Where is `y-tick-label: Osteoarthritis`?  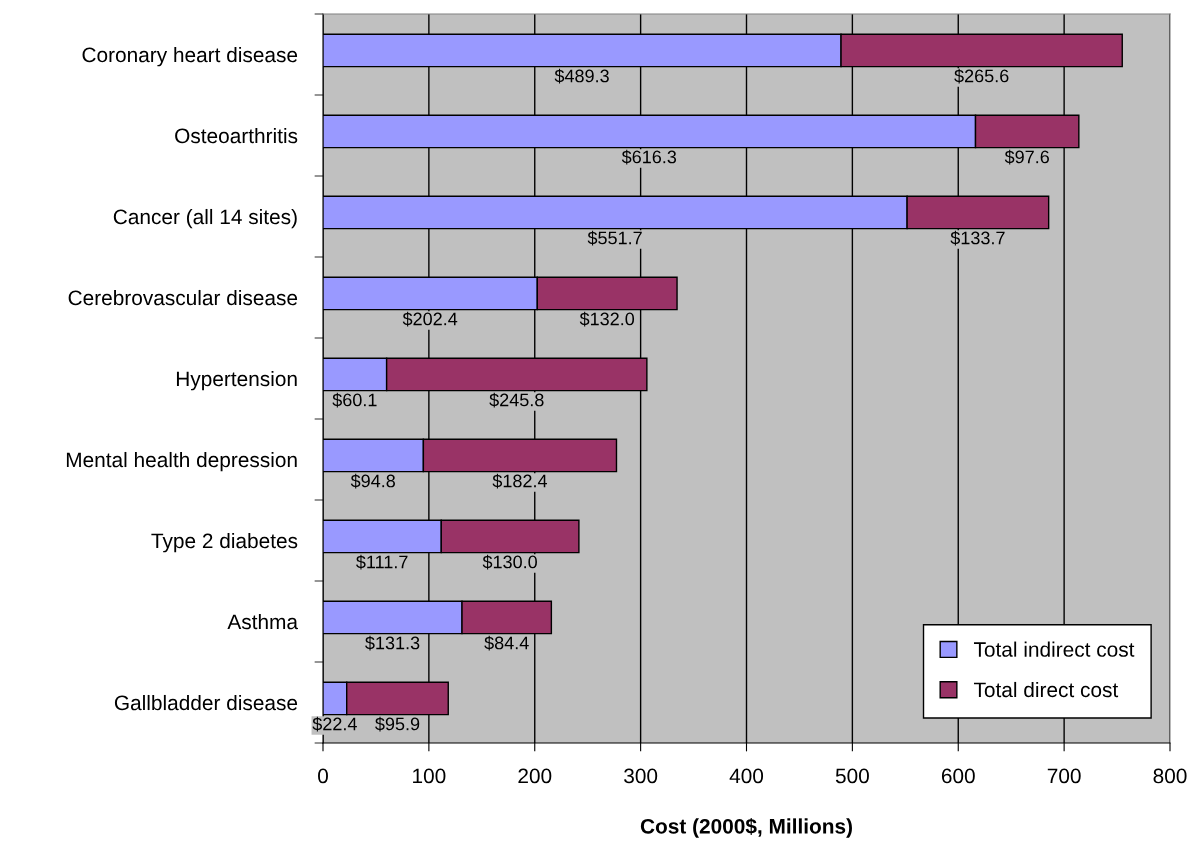
y-tick-label: Osteoarthritis is located at coordinates (236, 135).